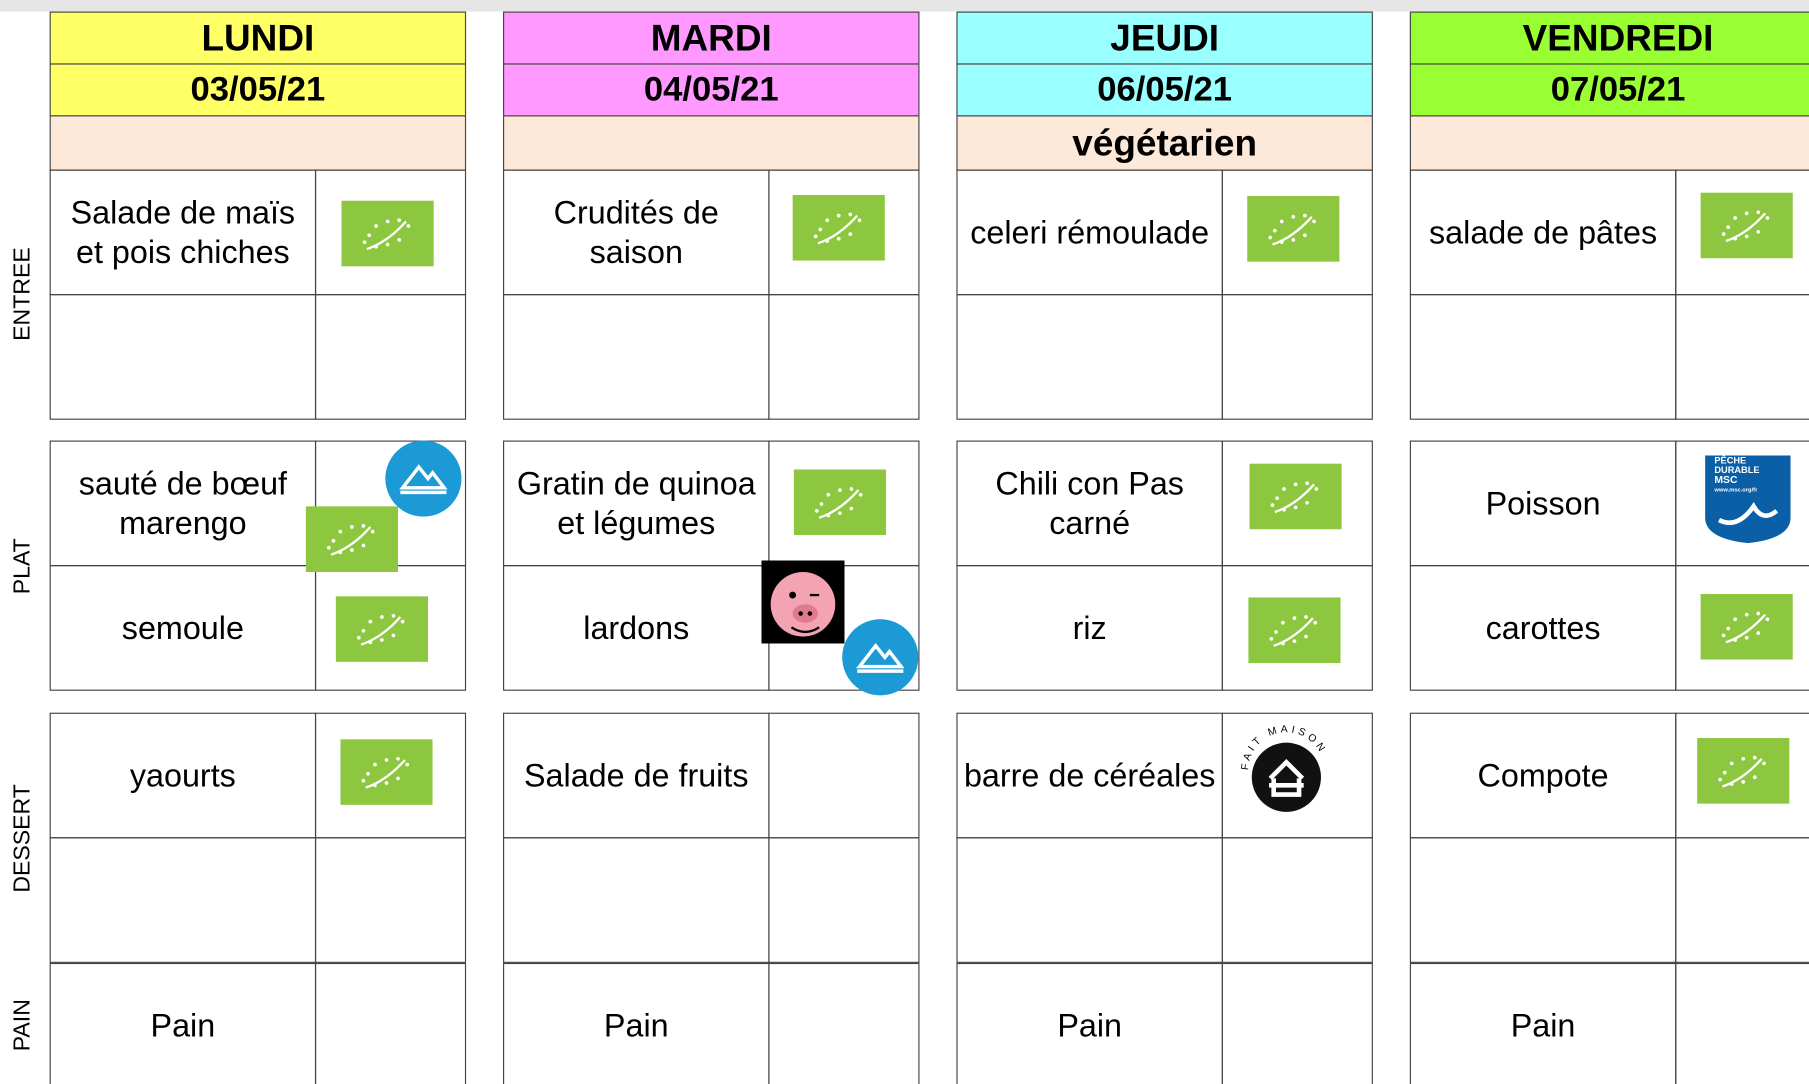  I want to click on msc-text: PÊCHE, so click(1730, 460).